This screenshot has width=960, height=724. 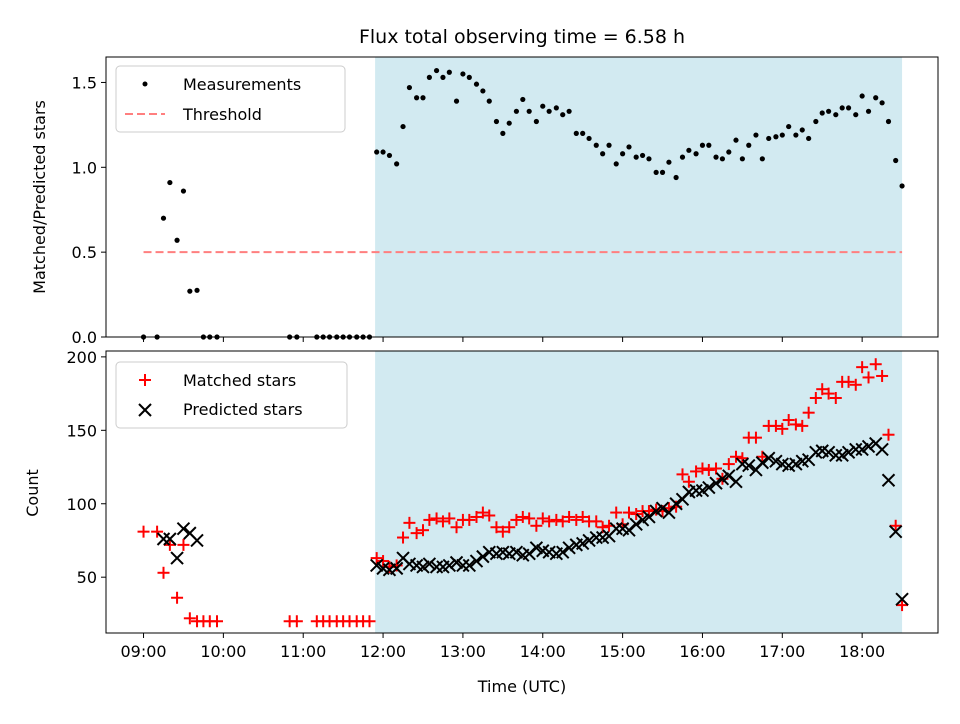 I want to click on x-tick-label: 15:00, so click(x=623, y=651).